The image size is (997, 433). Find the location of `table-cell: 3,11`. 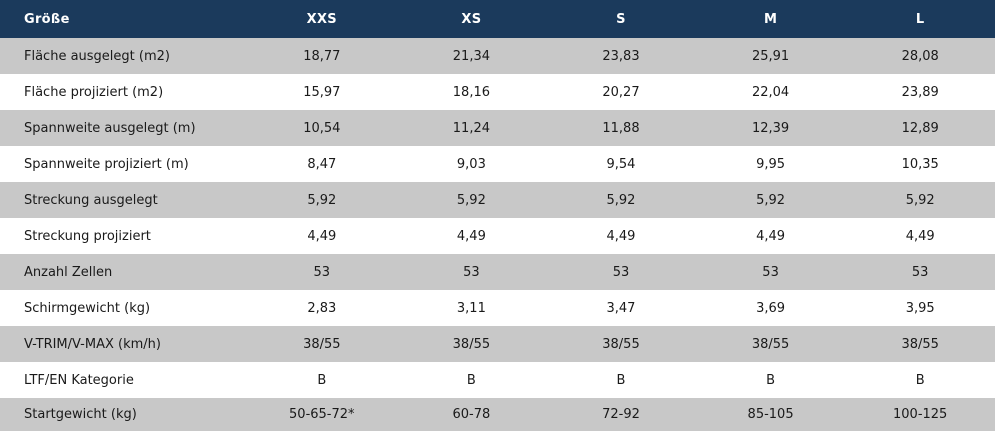

table-cell: 3,11 is located at coordinates (471, 308).